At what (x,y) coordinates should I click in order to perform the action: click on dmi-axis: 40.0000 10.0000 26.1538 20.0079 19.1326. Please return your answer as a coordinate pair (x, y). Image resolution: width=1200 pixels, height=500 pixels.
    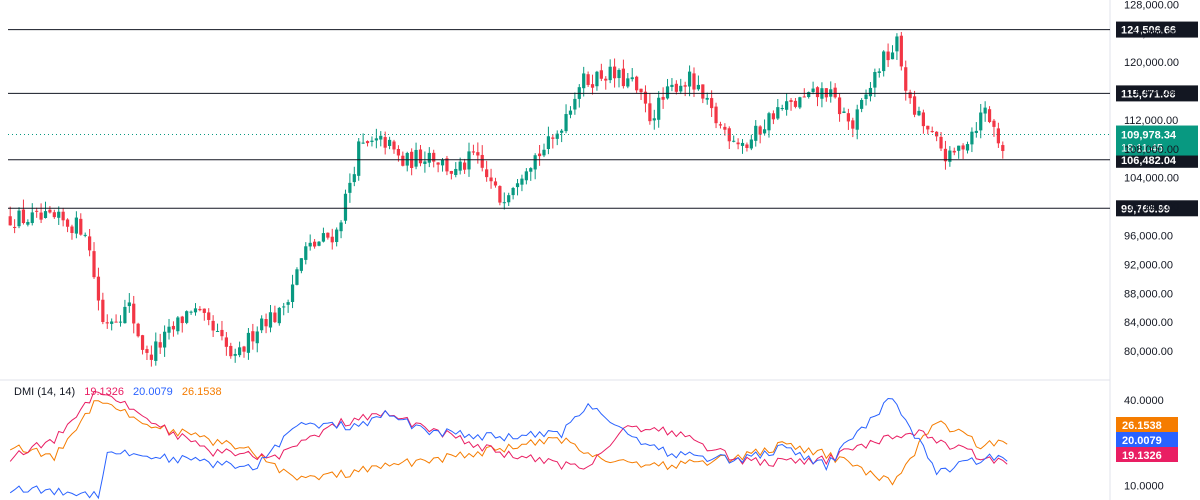
    Looking at the image, I should click on (1147, 444).